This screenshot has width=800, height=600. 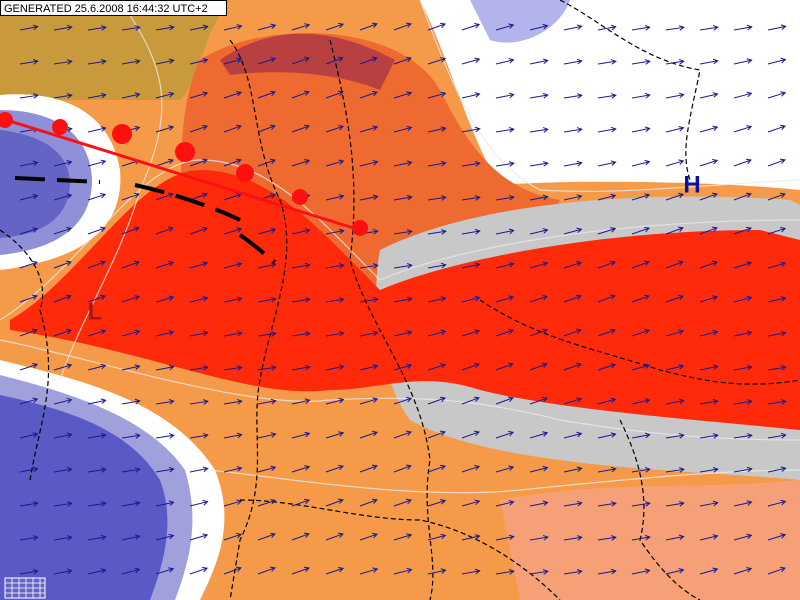 What do you see at coordinates (184, 174) in the screenshot?
I see `front-symbols` at bounding box center [184, 174].